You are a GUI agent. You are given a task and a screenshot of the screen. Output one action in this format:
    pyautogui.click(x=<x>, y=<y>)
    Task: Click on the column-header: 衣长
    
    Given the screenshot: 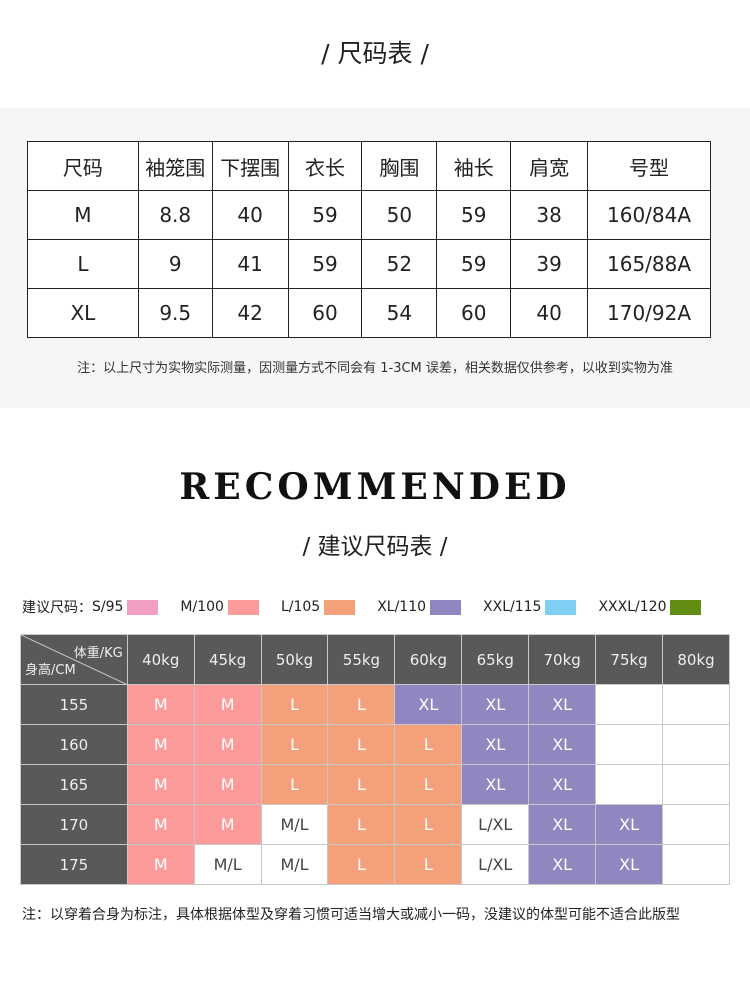 What is the action you would take?
    pyautogui.click(x=325, y=166)
    